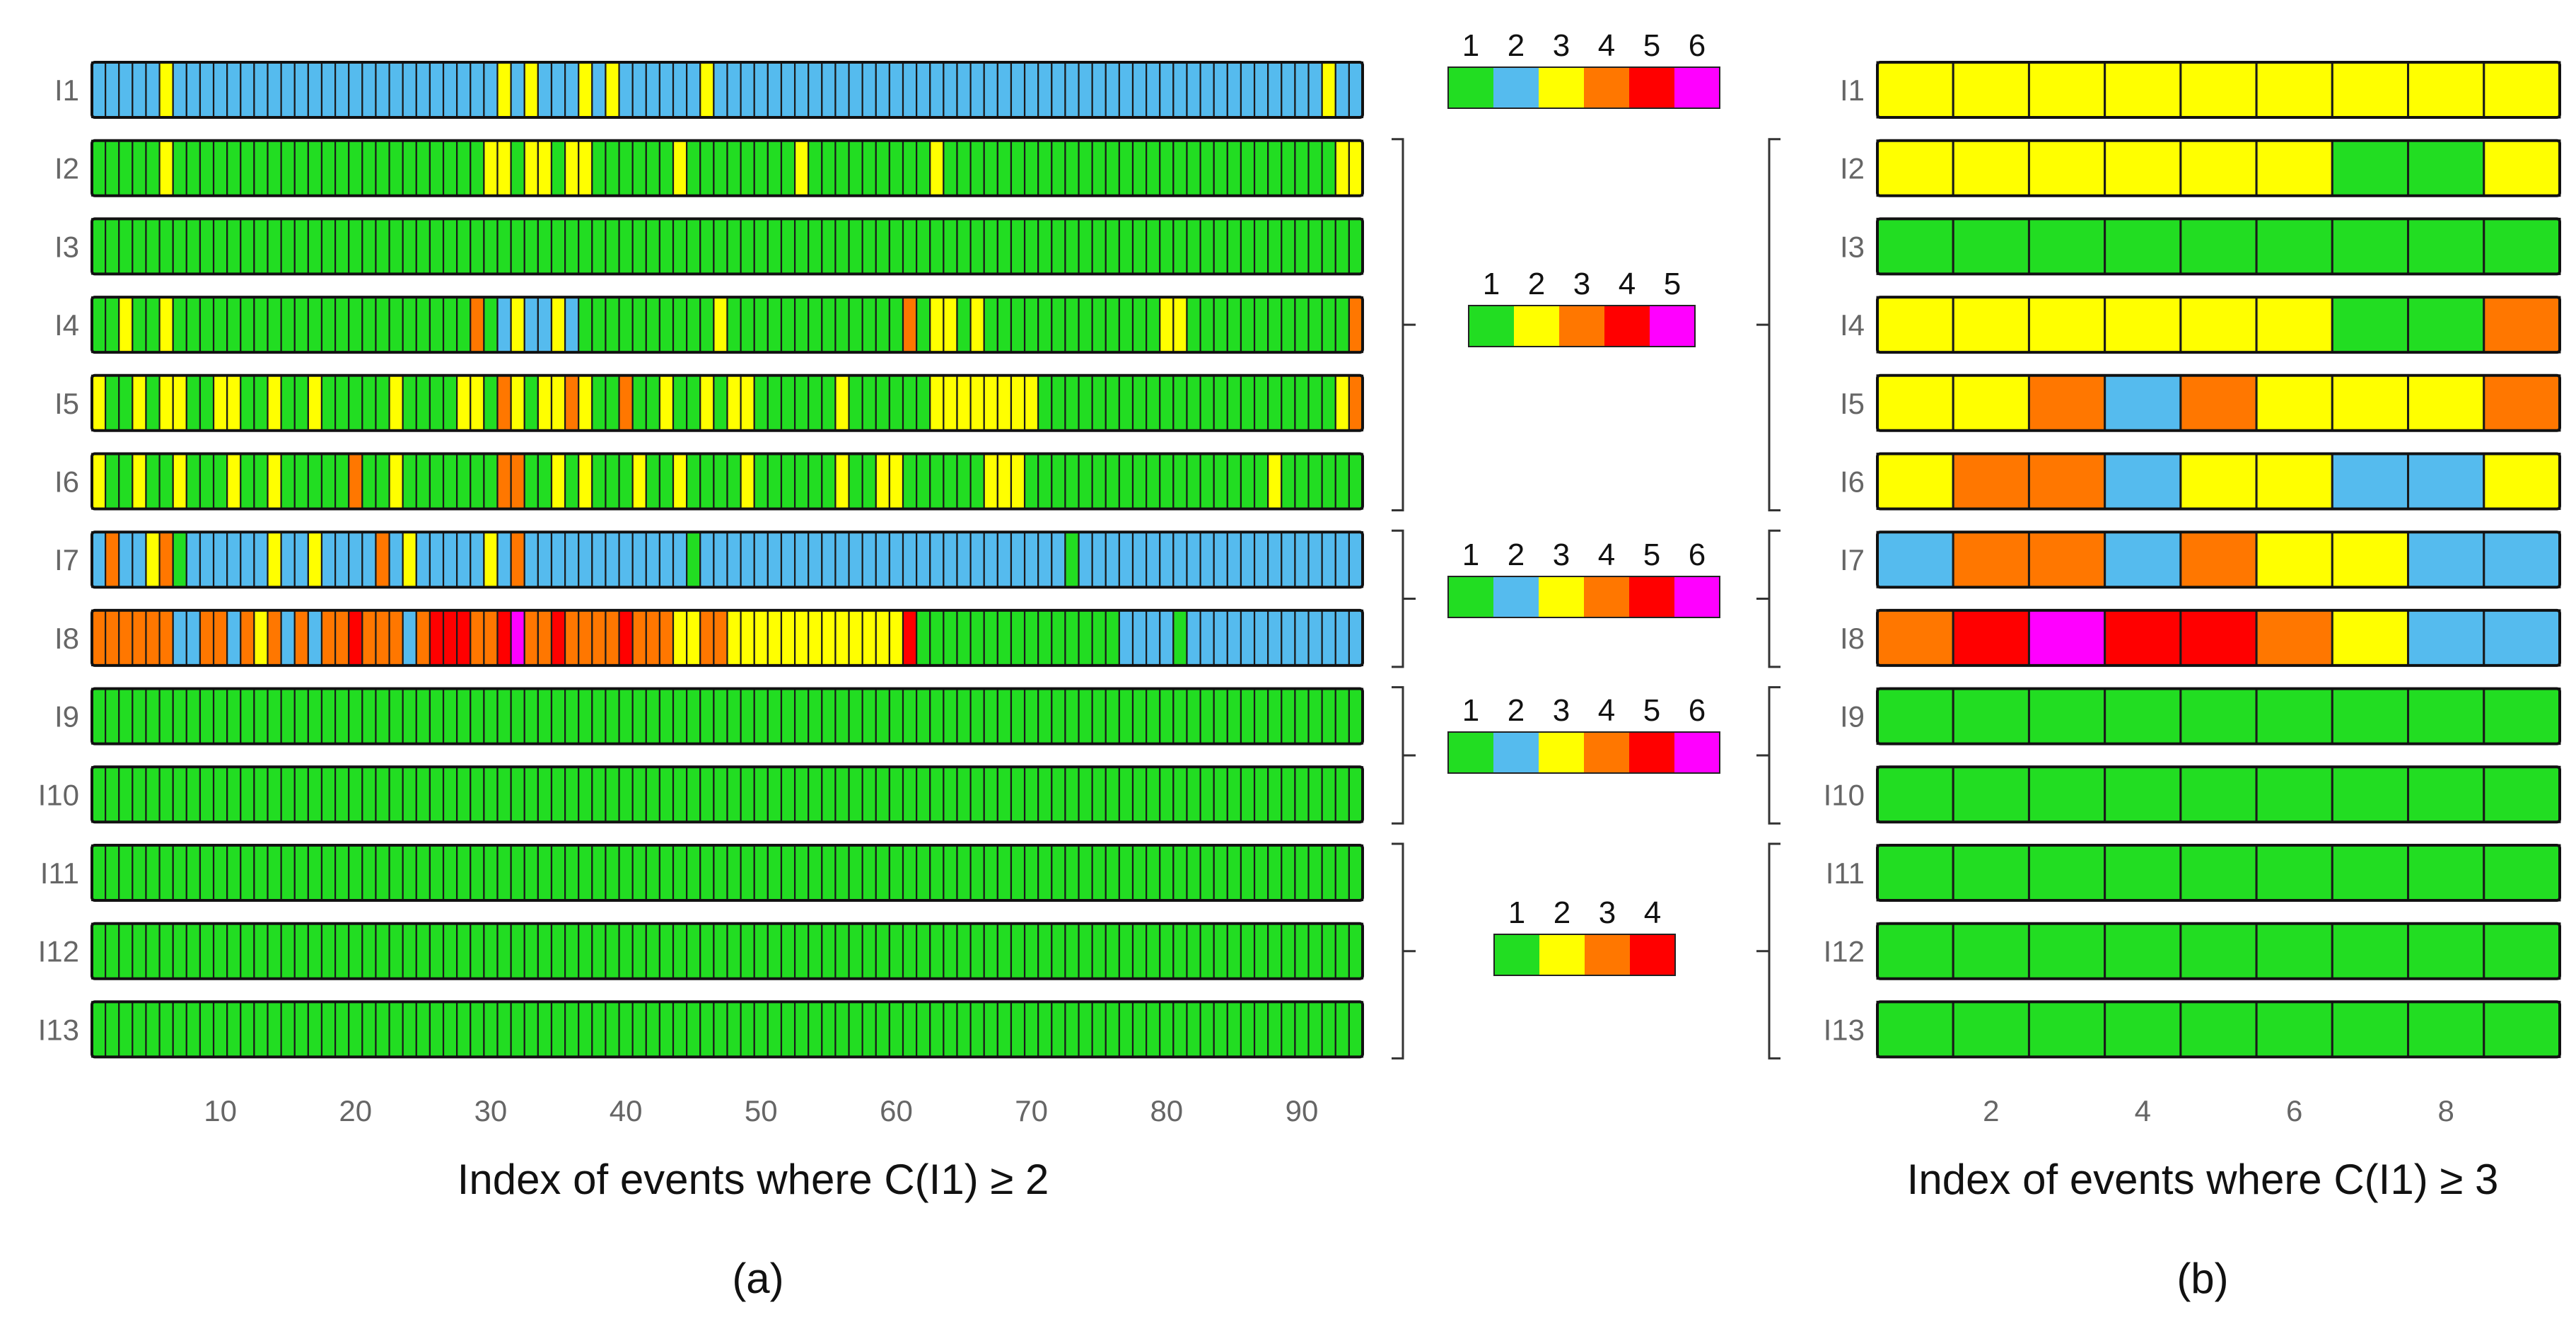  What do you see at coordinates (66, 90) in the screenshot?
I see `panel-a-row-label: I1` at bounding box center [66, 90].